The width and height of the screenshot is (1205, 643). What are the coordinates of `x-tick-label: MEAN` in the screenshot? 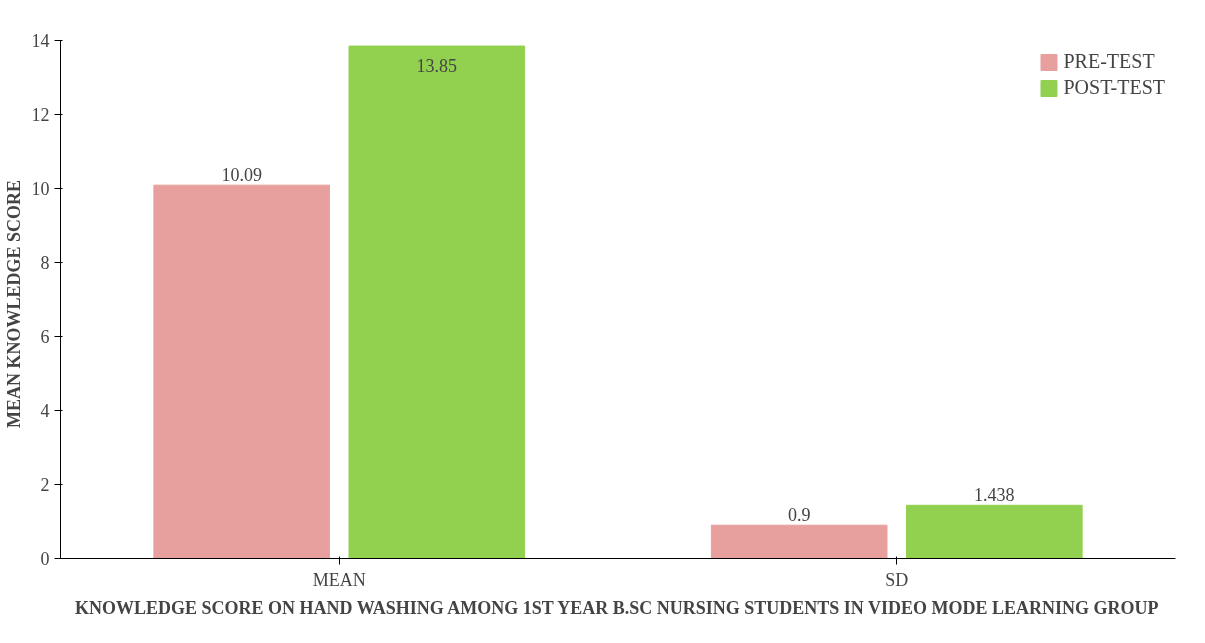 It's located at (339, 579).